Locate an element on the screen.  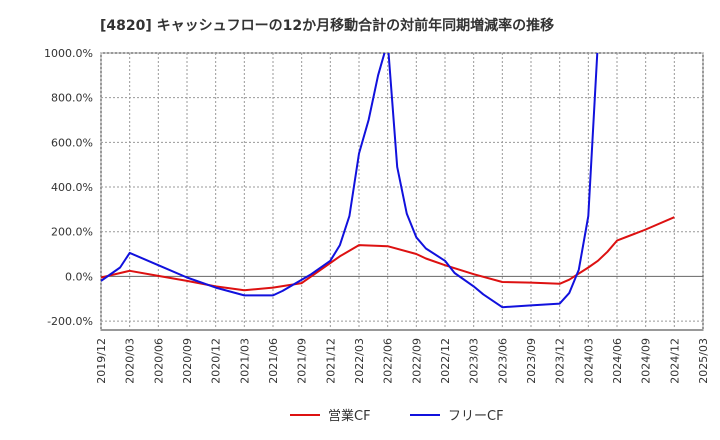
chart-title: [4820] キャッシュフローの12か月移動合計の対前年同期増減率の推移 is located at coordinates (327, 25).